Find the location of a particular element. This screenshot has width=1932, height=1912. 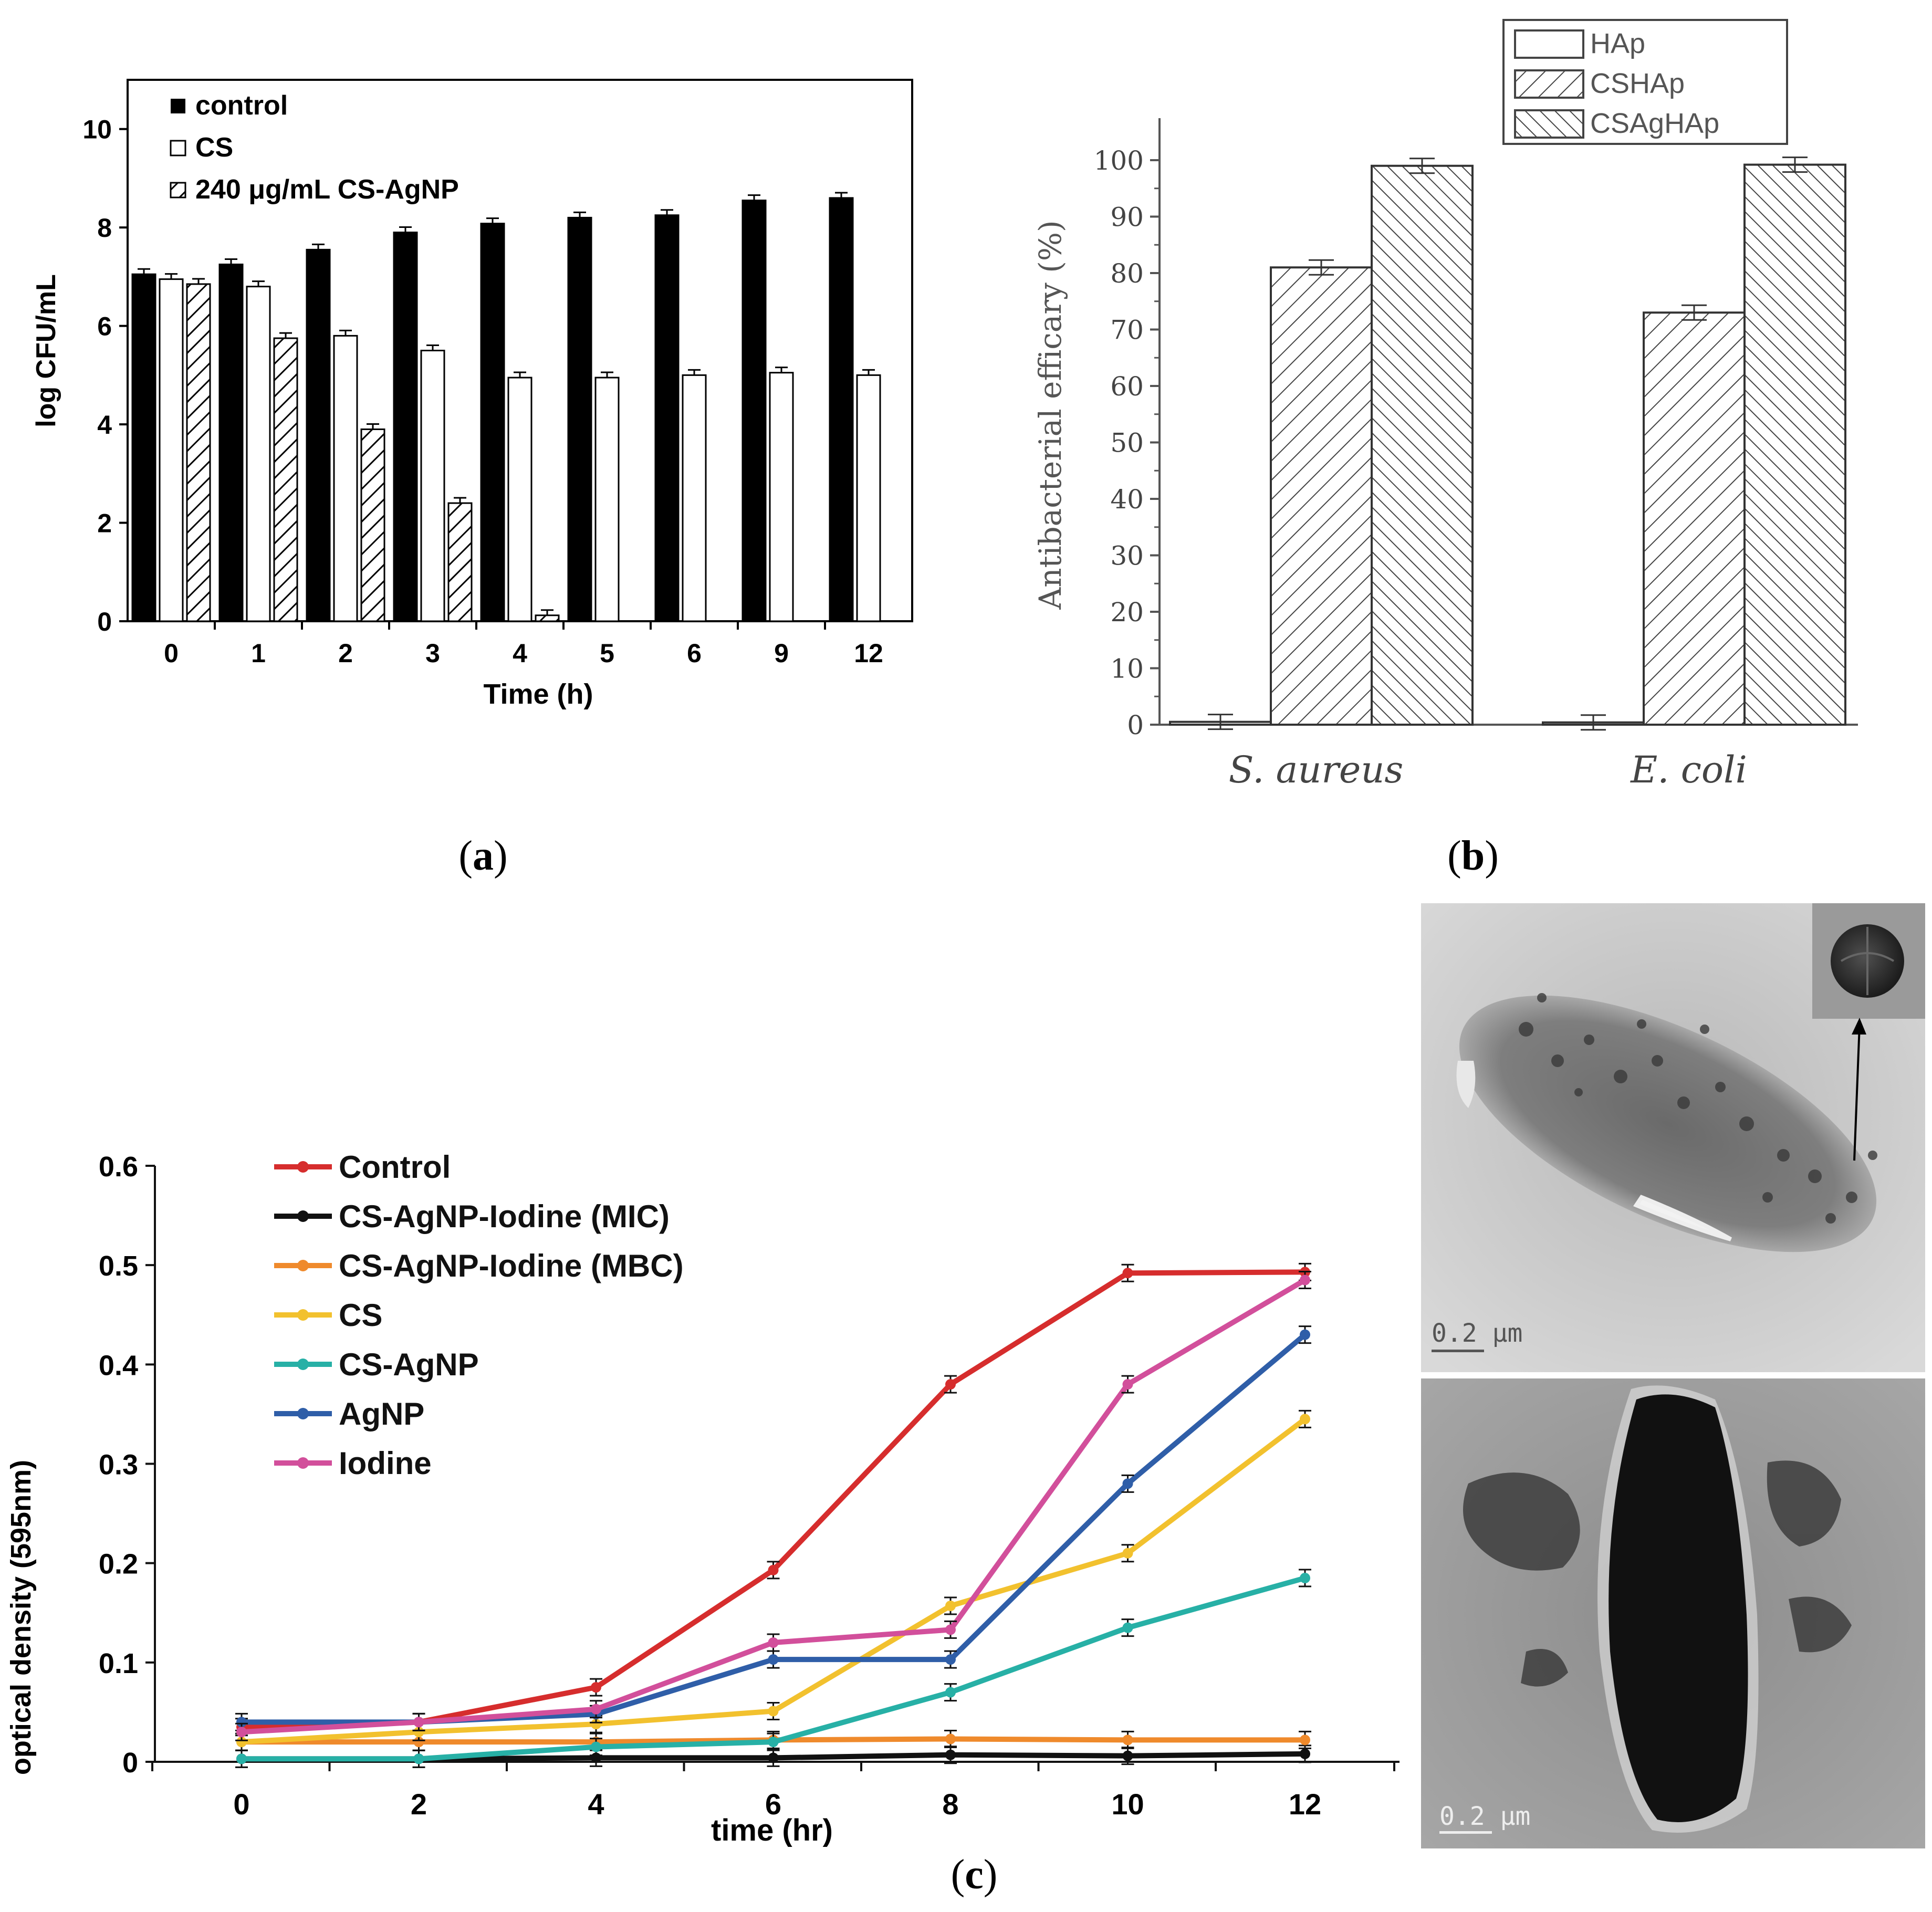

legend-label: Control is located at coordinates (395, 1167).